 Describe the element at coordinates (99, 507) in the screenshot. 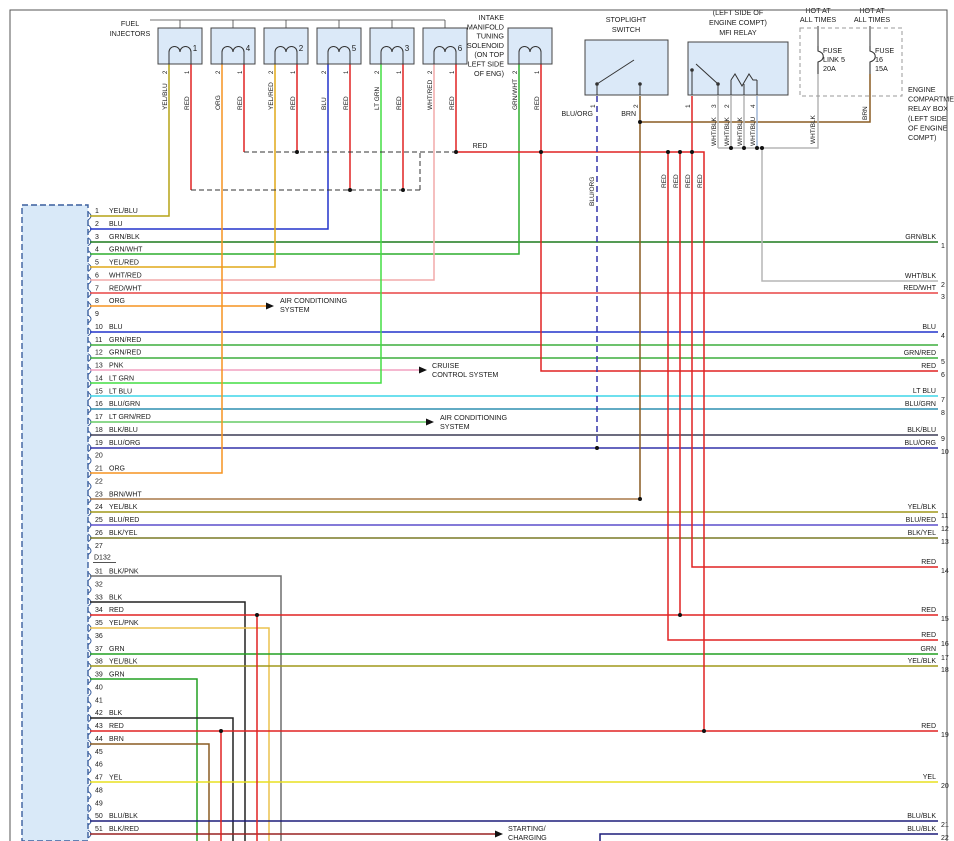

I see `pin-number: 24` at that location.